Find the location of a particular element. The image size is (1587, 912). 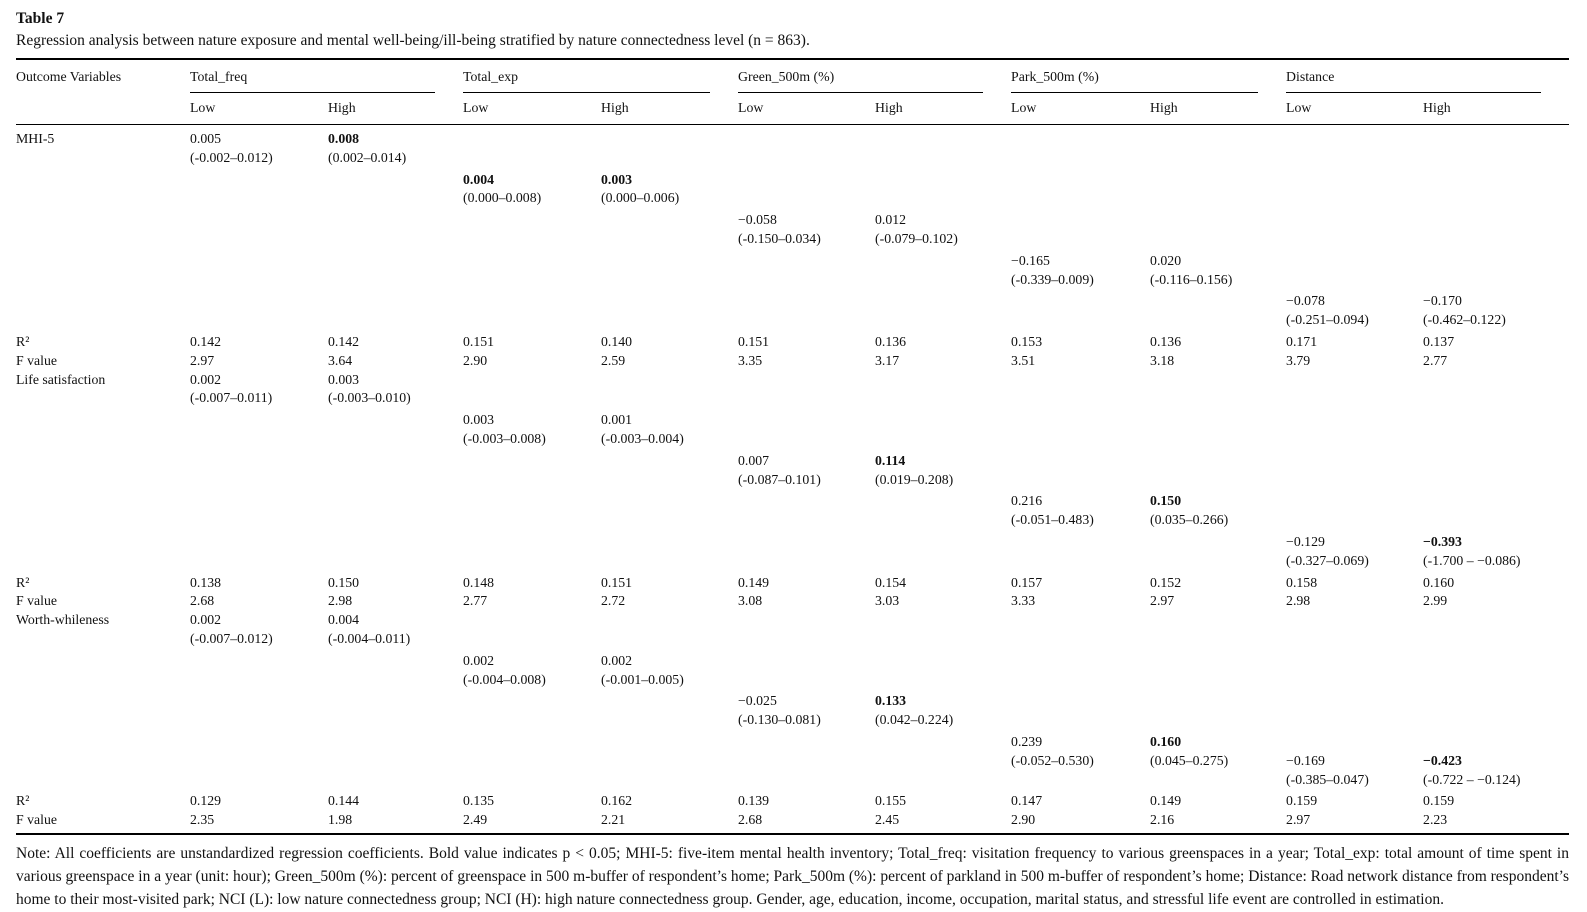

table-cell: (-0.150–0.034) is located at coordinates (779, 238).